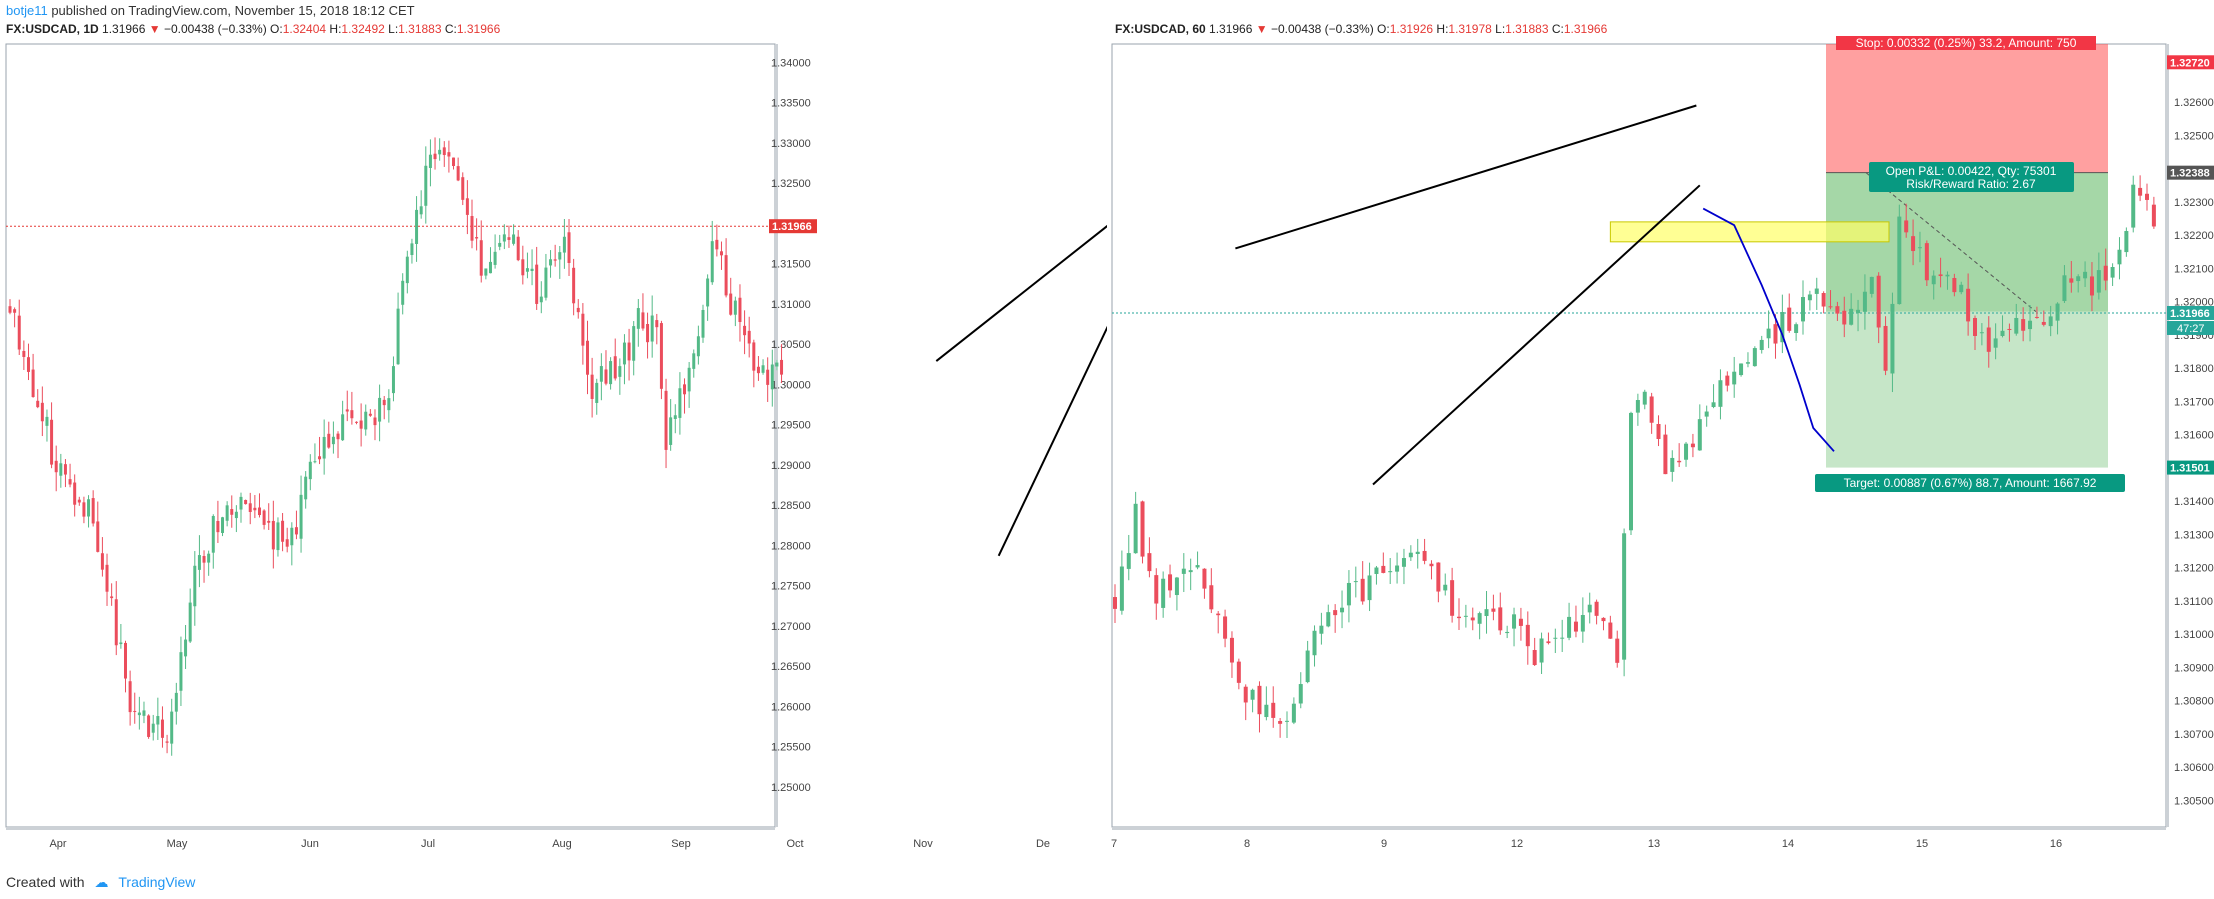  Describe the element at coordinates (1517, 844) in the screenshot. I see `x-tick-label: 12` at that location.